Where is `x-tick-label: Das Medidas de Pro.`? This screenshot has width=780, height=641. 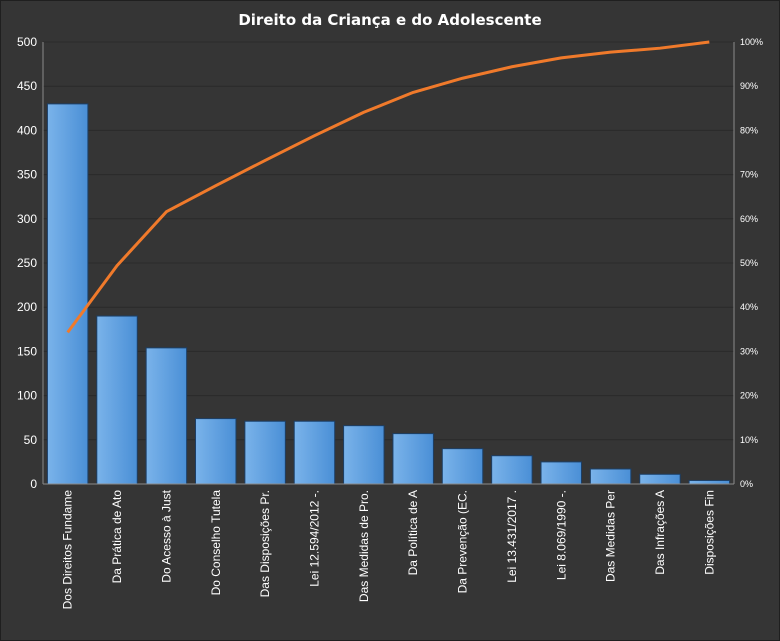
x-tick-label: Das Medidas de Pro. is located at coordinates (364, 546).